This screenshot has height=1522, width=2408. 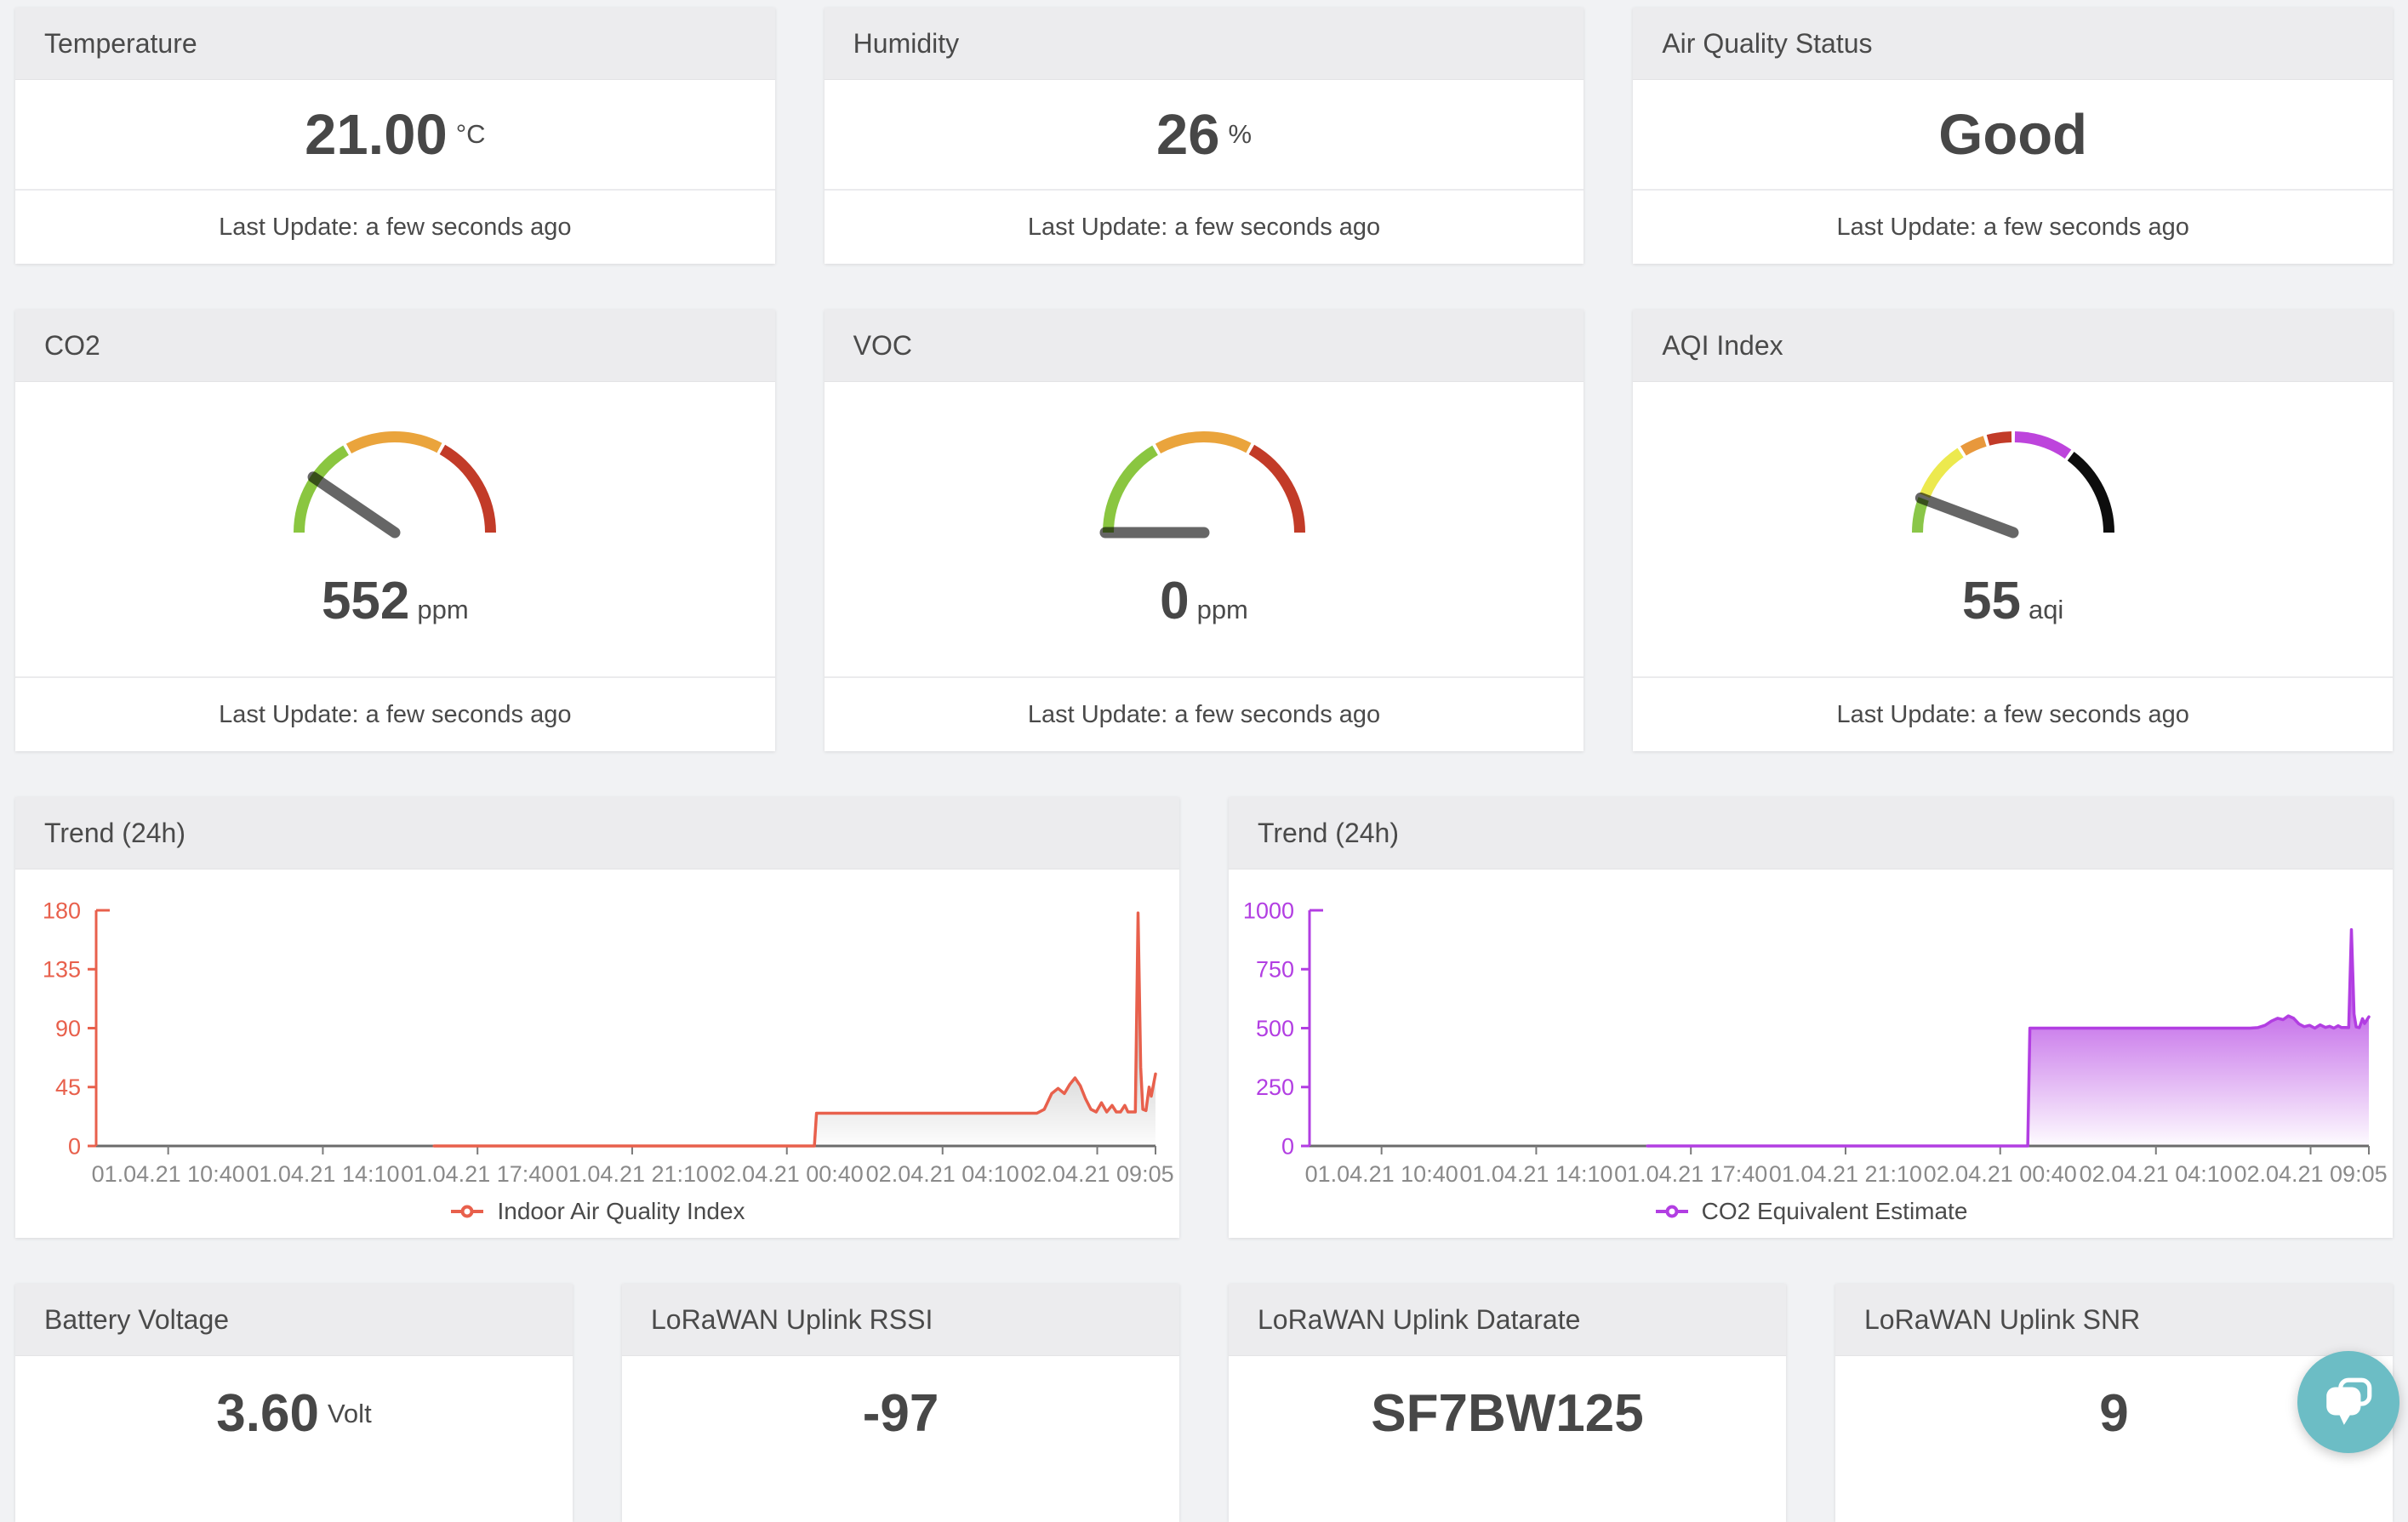 What do you see at coordinates (1187, 134) in the screenshot?
I see `humidity-value: 26` at bounding box center [1187, 134].